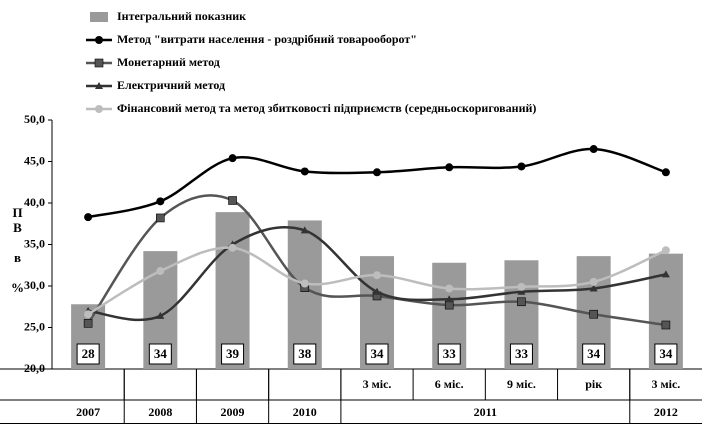  What do you see at coordinates (485, 412) in the screenshot?
I see `x-group-label: 2011` at bounding box center [485, 412].